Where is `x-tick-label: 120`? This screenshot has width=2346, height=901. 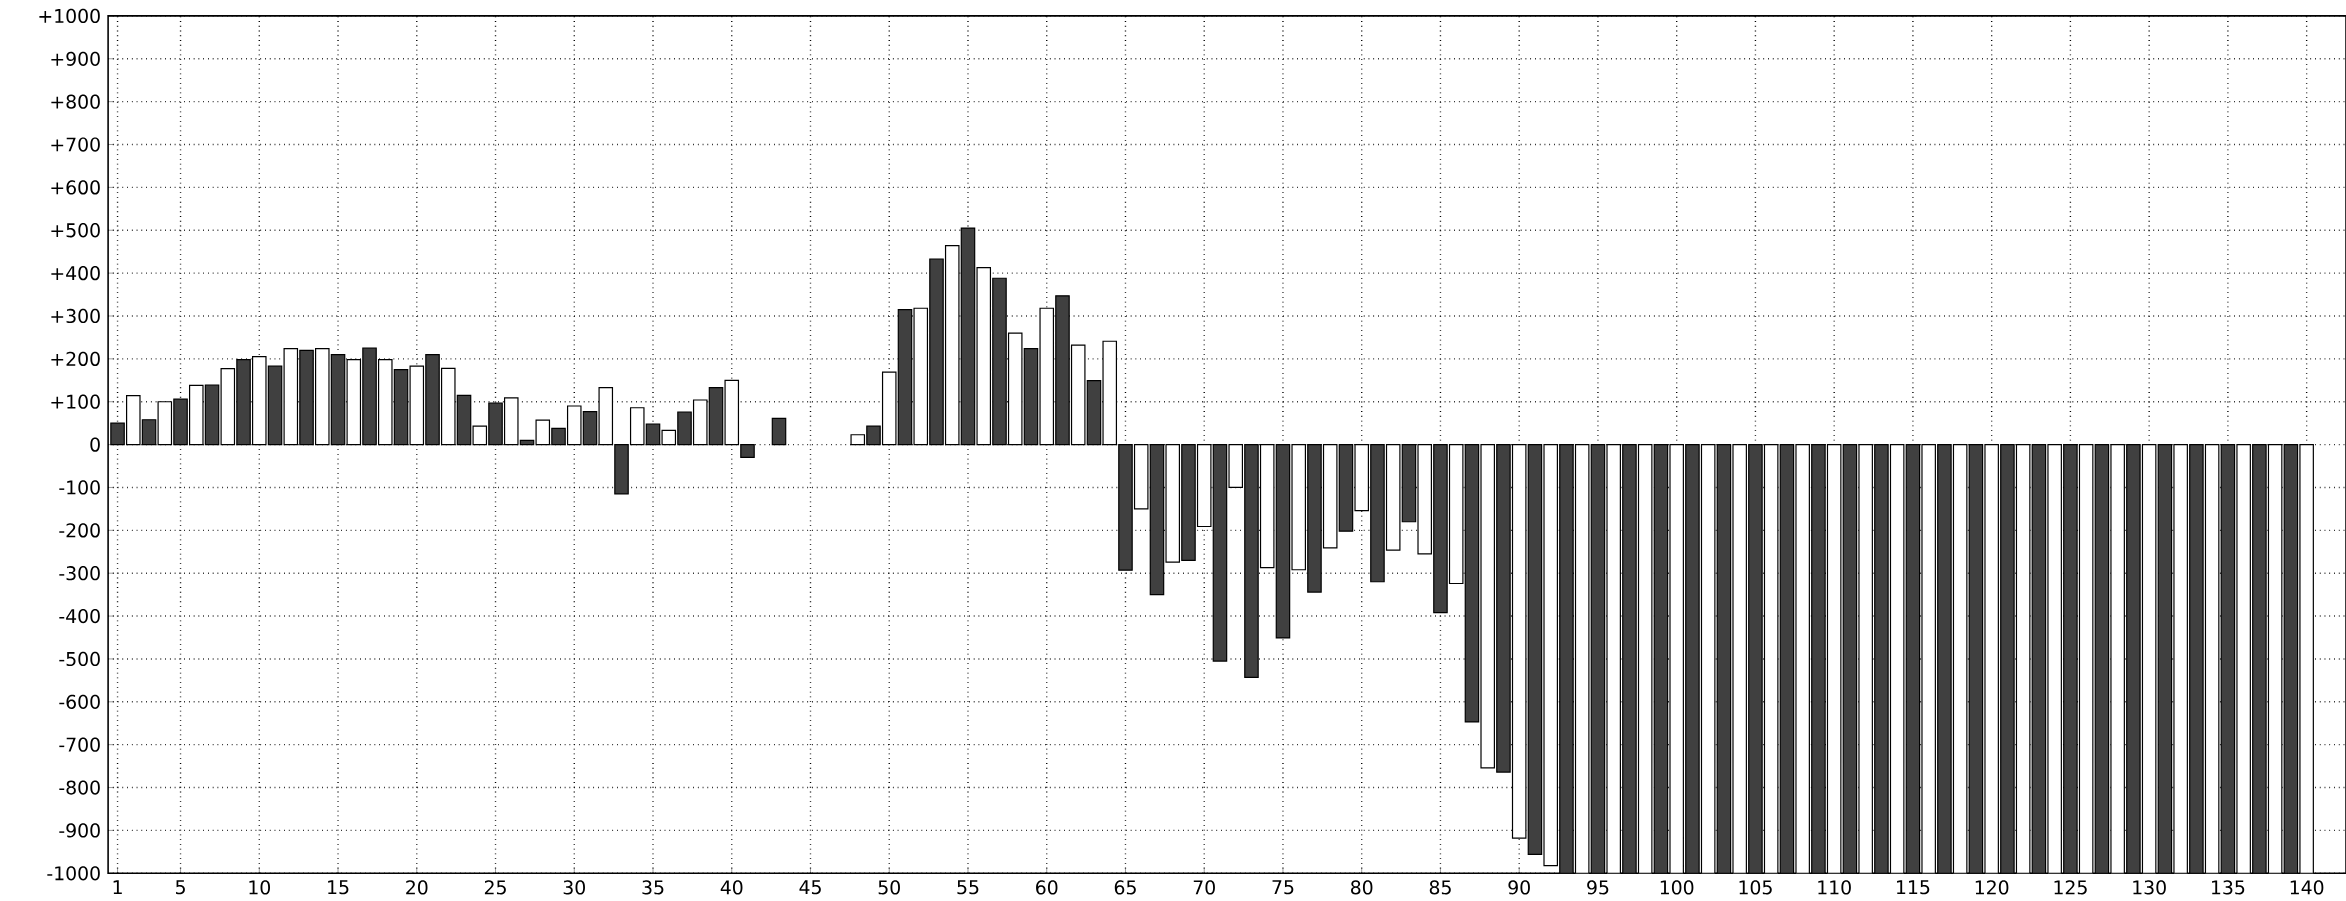 x-tick-label: 120 is located at coordinates (1992, 887).